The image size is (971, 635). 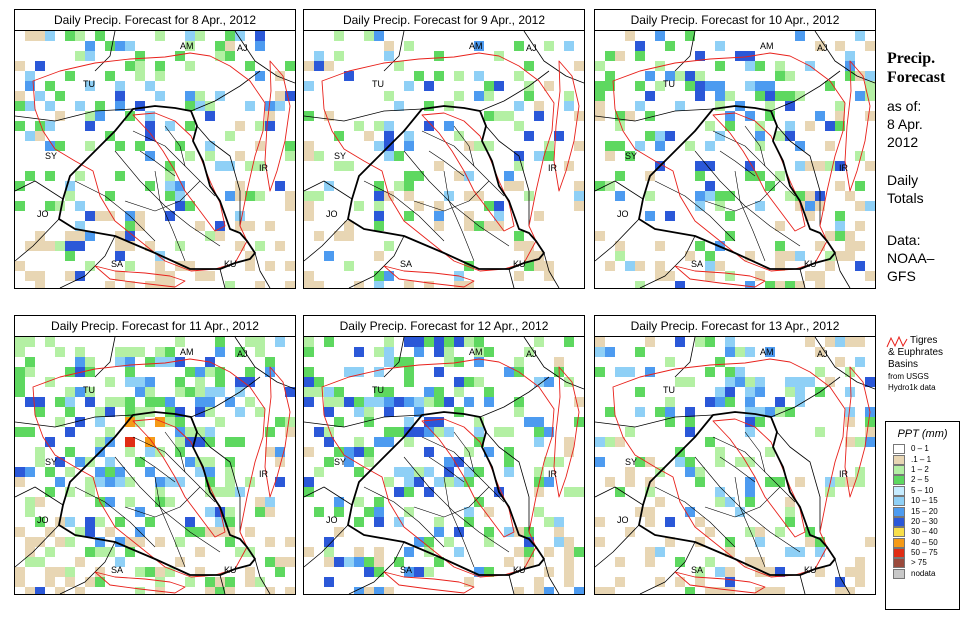 I want to click on precip-grid, so click(x=155, y=465).